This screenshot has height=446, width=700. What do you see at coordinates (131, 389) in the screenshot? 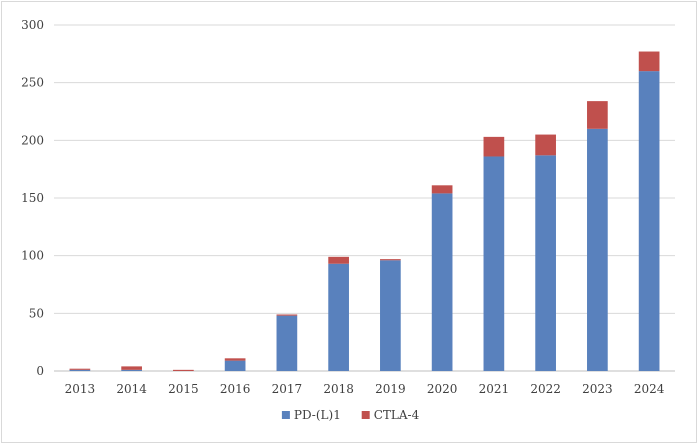
I see `x-tick-label: 2014` at bounding box center [131, 389].